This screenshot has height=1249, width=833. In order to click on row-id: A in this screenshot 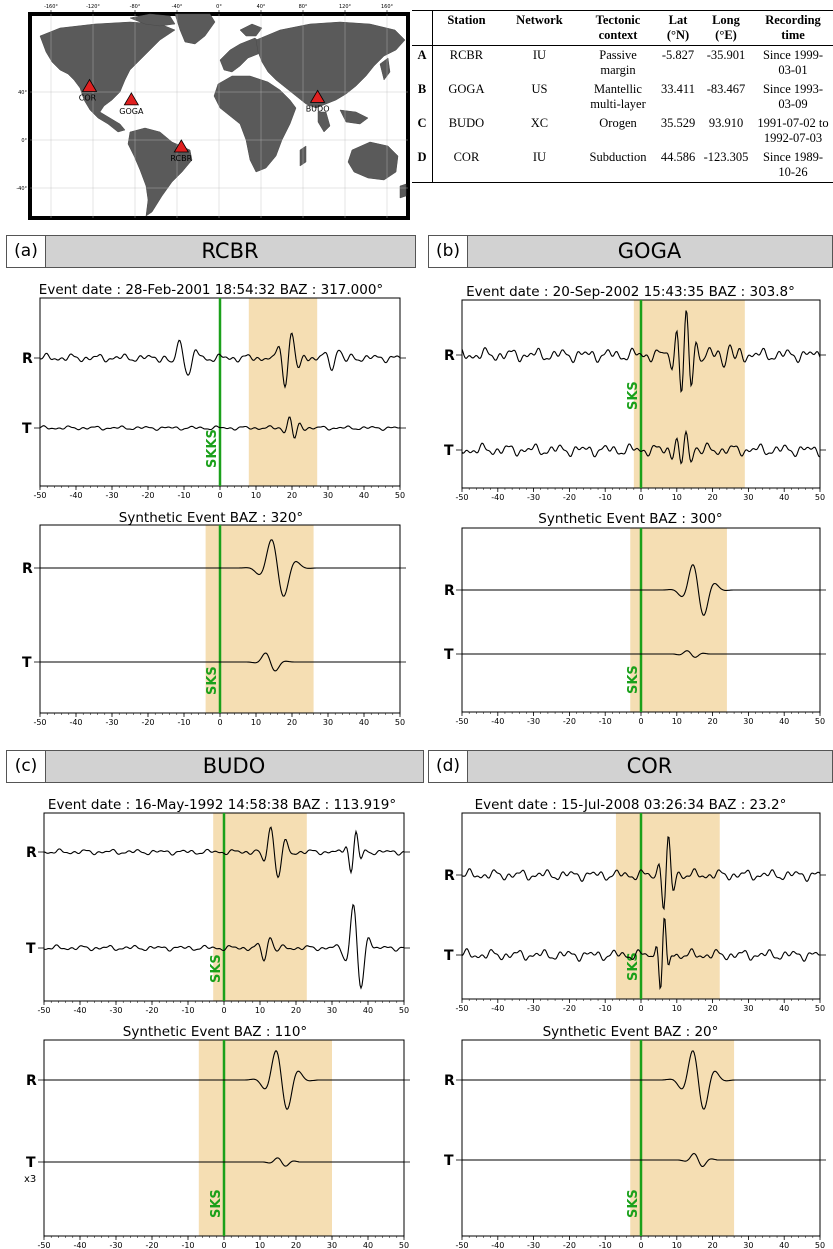, I will do `click(422, 62)`.